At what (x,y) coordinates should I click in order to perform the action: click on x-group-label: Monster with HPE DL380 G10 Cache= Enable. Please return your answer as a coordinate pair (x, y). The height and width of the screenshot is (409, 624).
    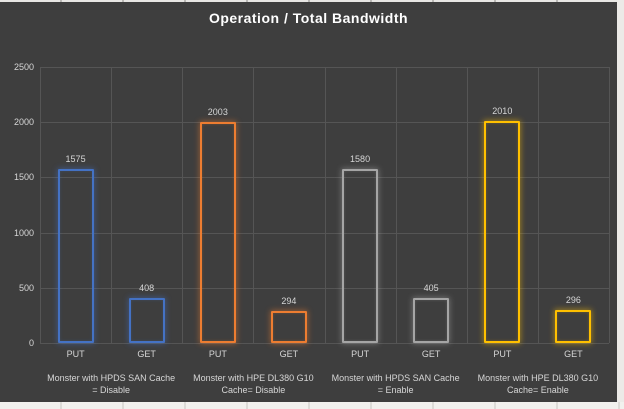
    Looking at the image, I should click on (538, 384).